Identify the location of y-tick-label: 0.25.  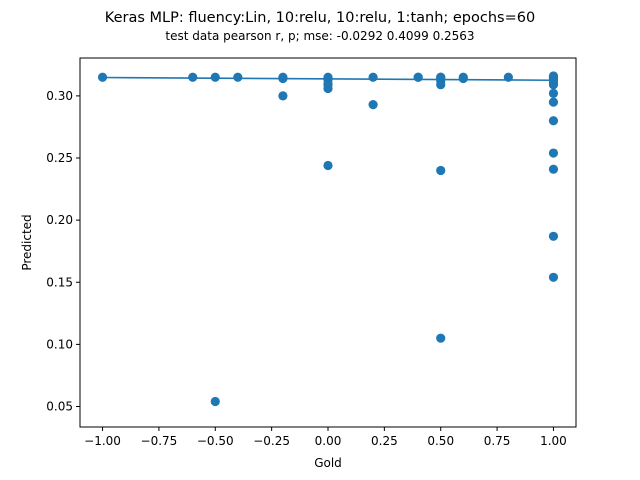
(59, 158).